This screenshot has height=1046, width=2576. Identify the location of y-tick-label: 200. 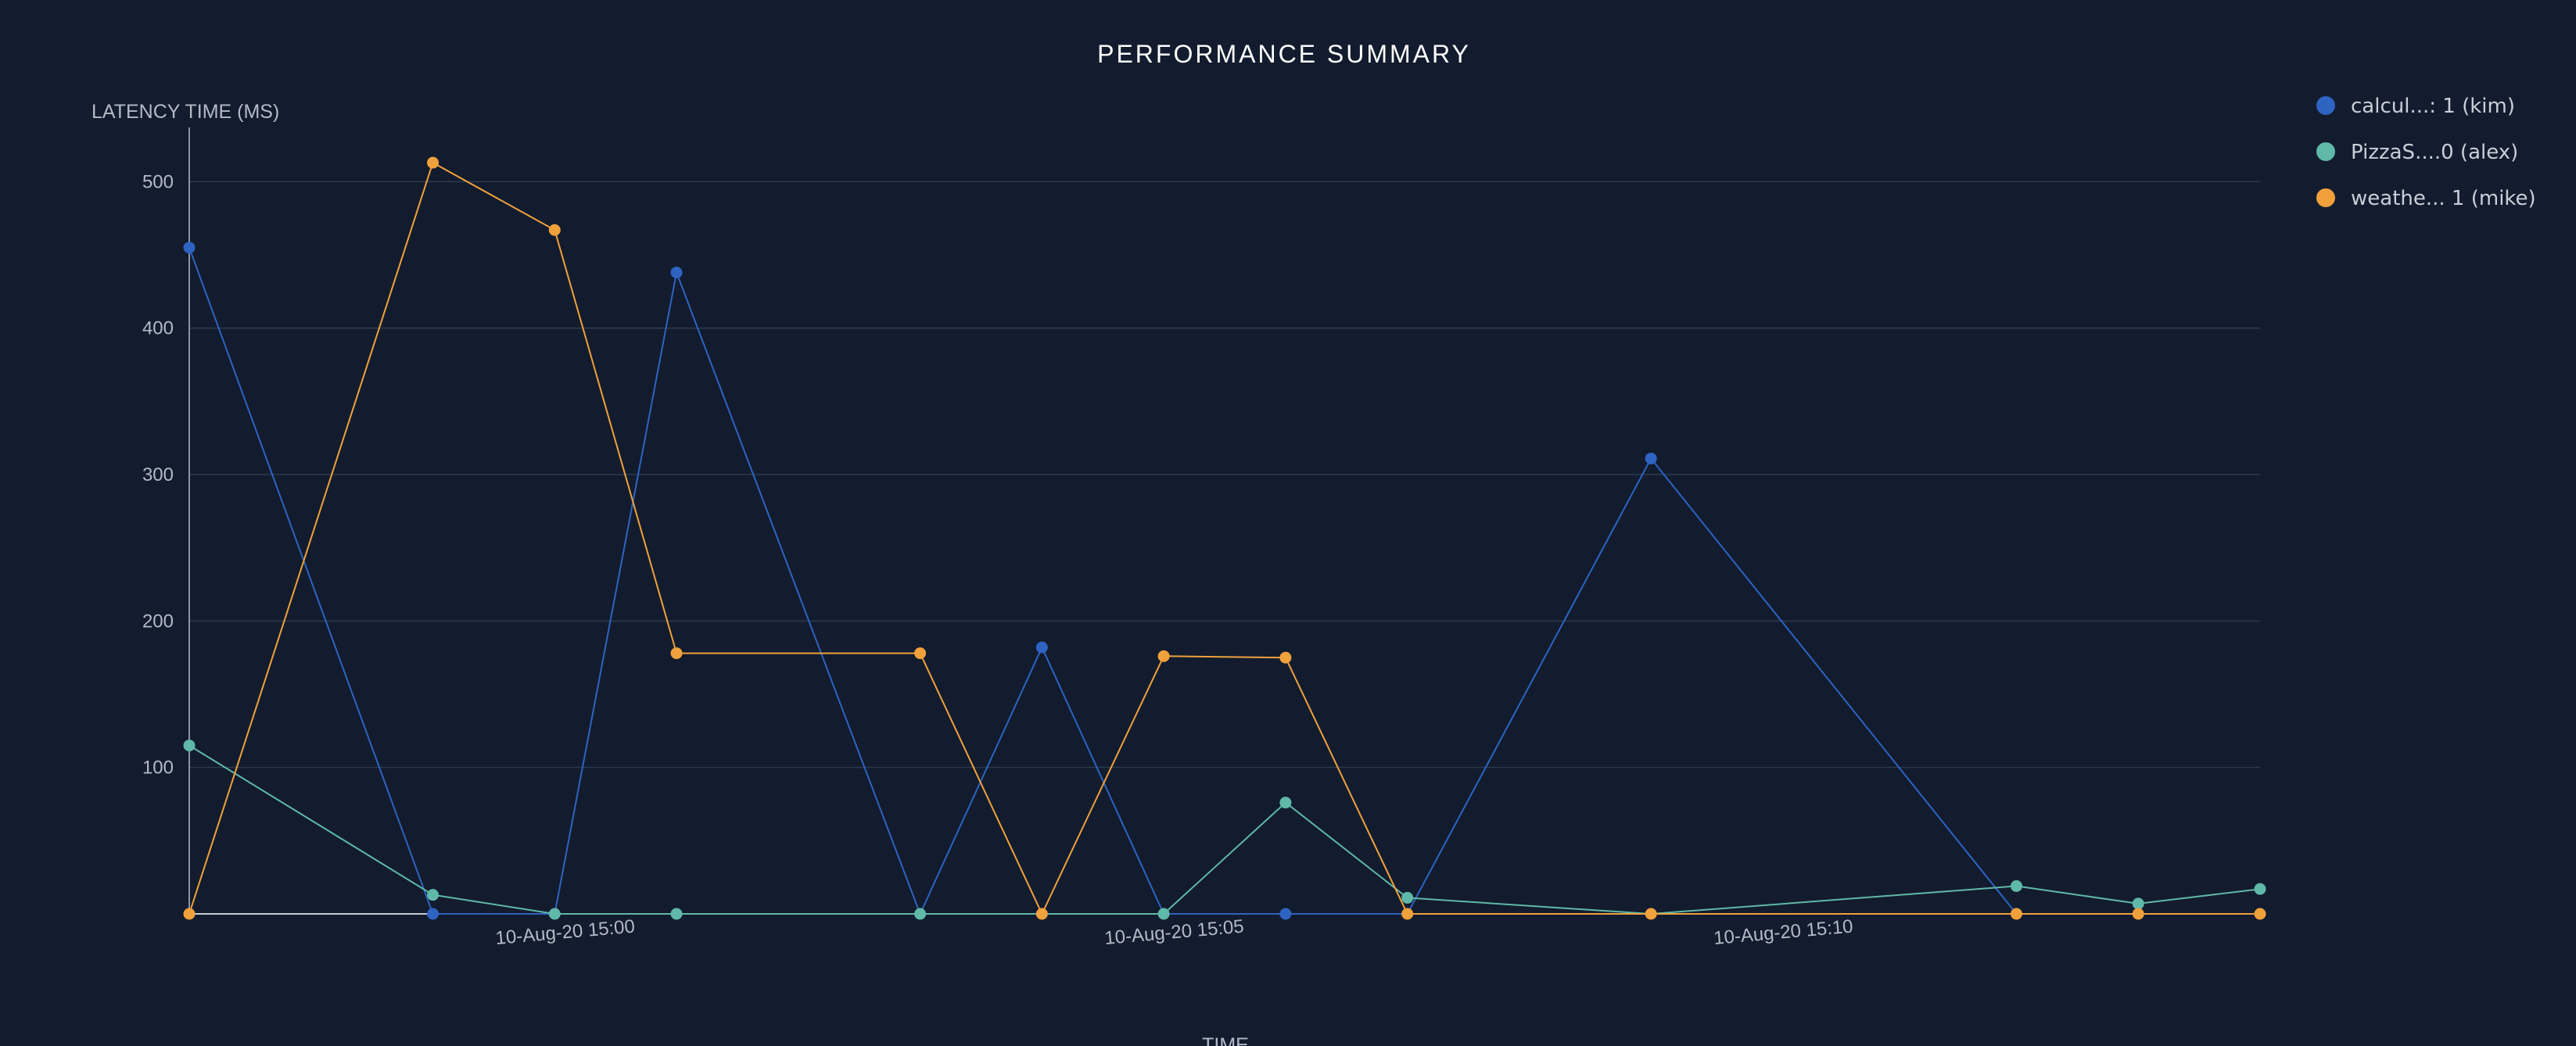
(158, 621).